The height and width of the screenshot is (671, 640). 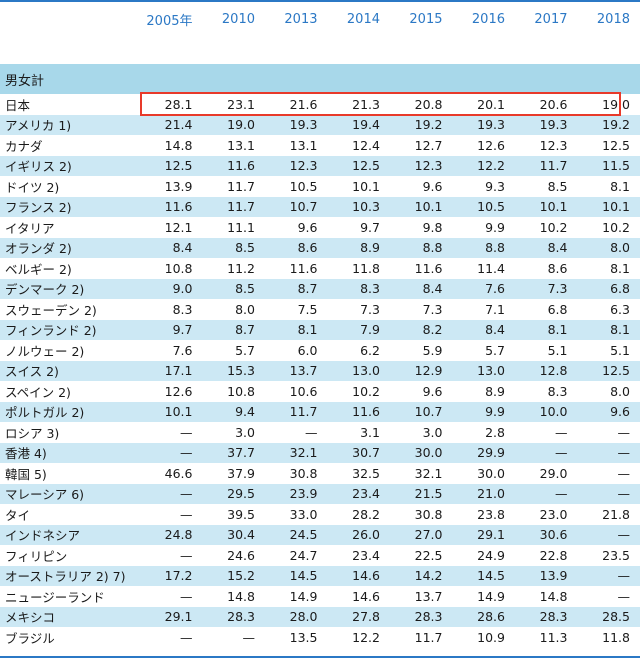 I want to click on value-cell: 13.1, so click(x=233, y=145).